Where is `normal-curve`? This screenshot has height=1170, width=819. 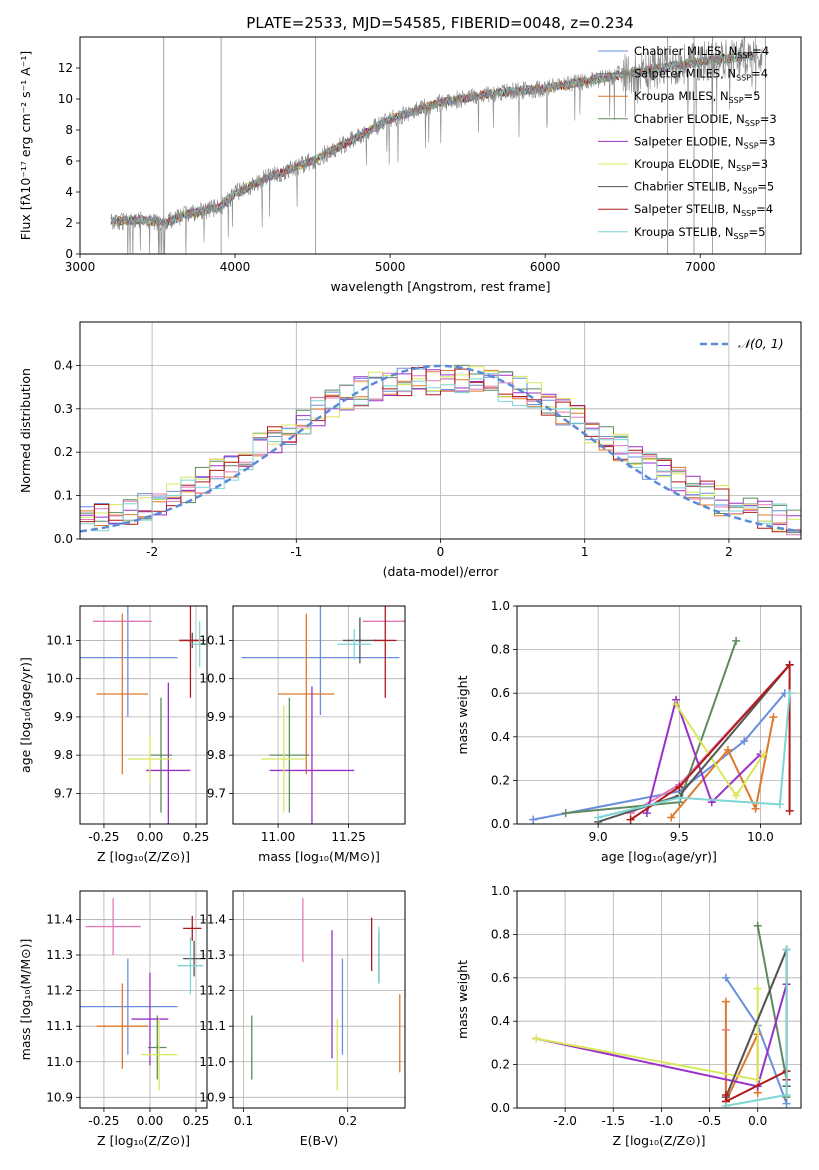
normal-curve is located at coordinates (440, 448).